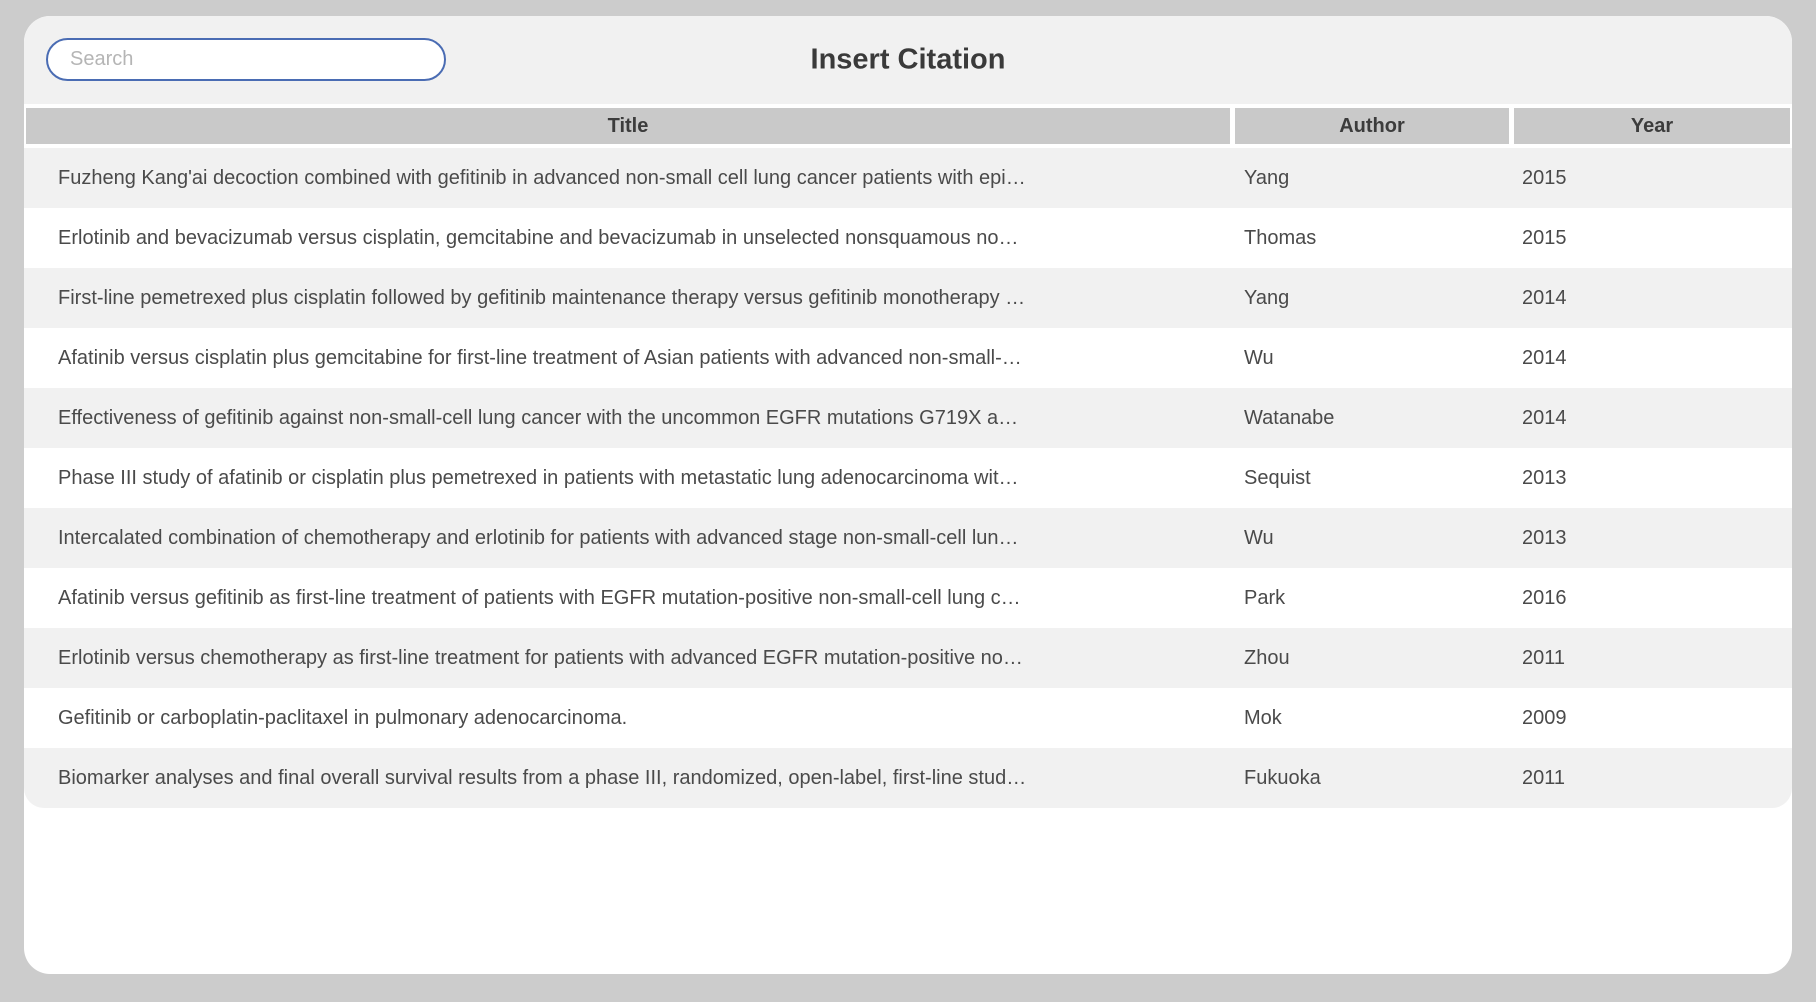 This screenshot has height=1002, width=1816. I want to click on citation-author: Sequist, so click(1277, 478).